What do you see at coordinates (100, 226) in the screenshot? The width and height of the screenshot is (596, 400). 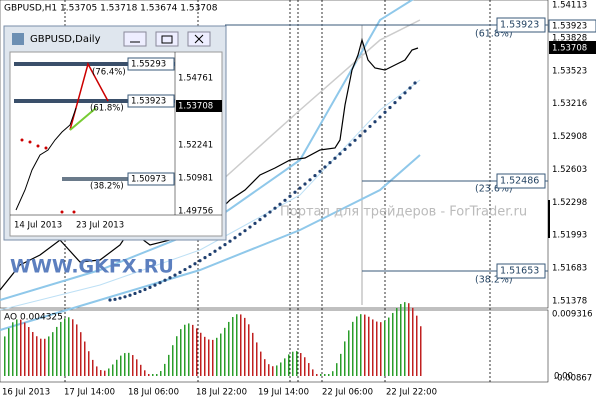 I see `inset-time-label: 23 Jul 2013` at bounding box center [100, 226].